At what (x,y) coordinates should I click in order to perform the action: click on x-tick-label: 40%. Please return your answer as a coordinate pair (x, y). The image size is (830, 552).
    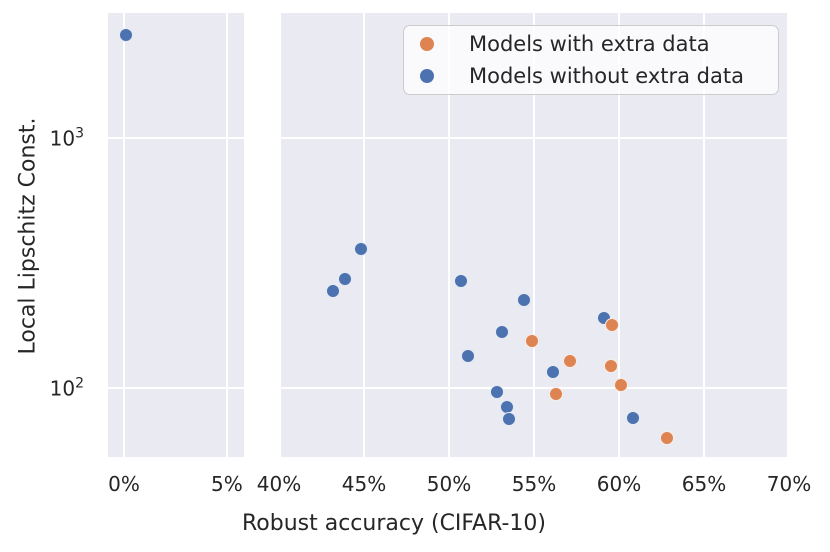
    Looking at the image, I should click on (279, 484).